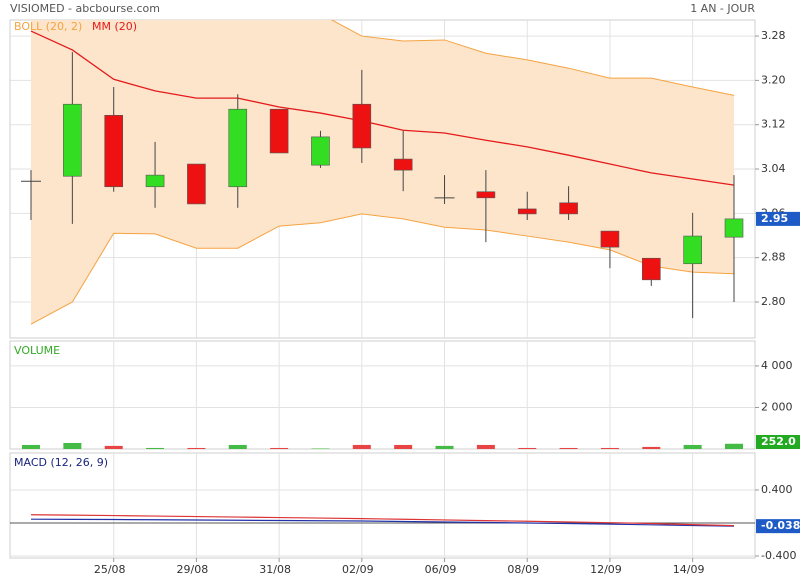  What do you see at coordinates (773, 301) in the screenshot?
I see `y-tick-label: 2.80` at bounding box center [773, 301].